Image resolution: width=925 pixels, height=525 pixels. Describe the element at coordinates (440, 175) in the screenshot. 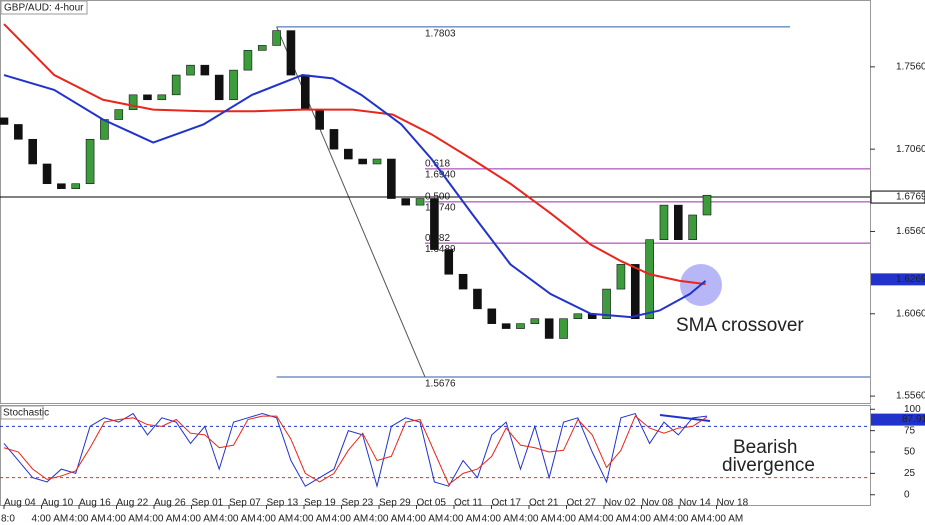

I see `fib-label: 1.6940` at that location.